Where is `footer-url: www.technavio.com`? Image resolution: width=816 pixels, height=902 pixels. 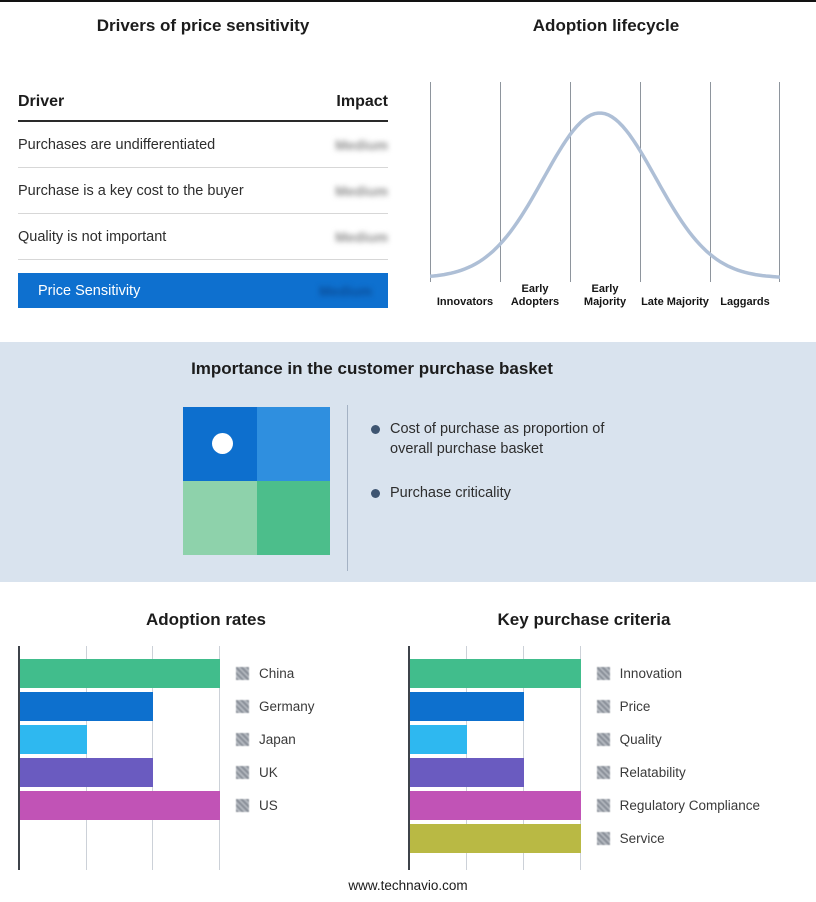 footer-url: www.technavio.com is located at coordinates (408, 885).